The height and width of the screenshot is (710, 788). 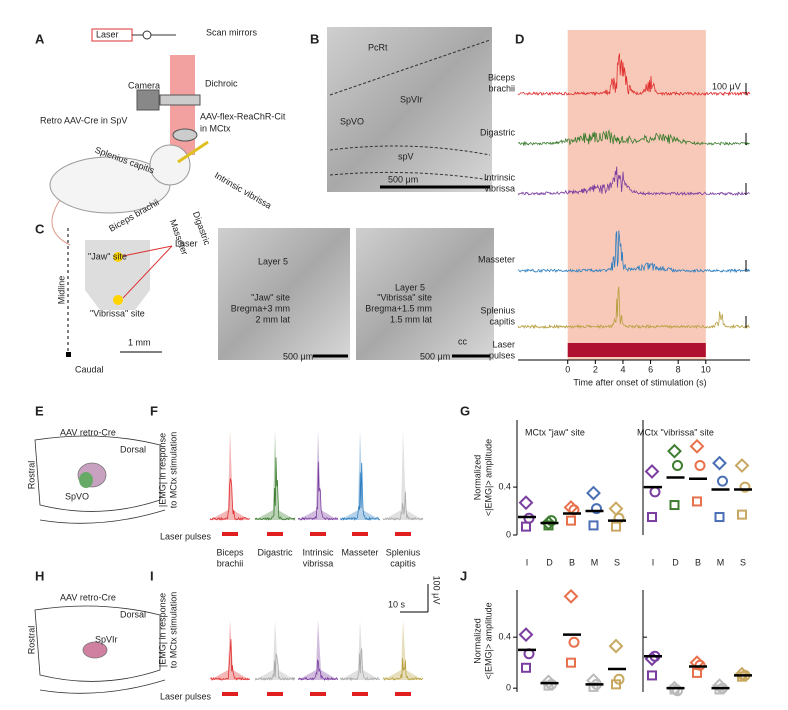 I want to click on label: Dichroic, so click(x=221, y=83).